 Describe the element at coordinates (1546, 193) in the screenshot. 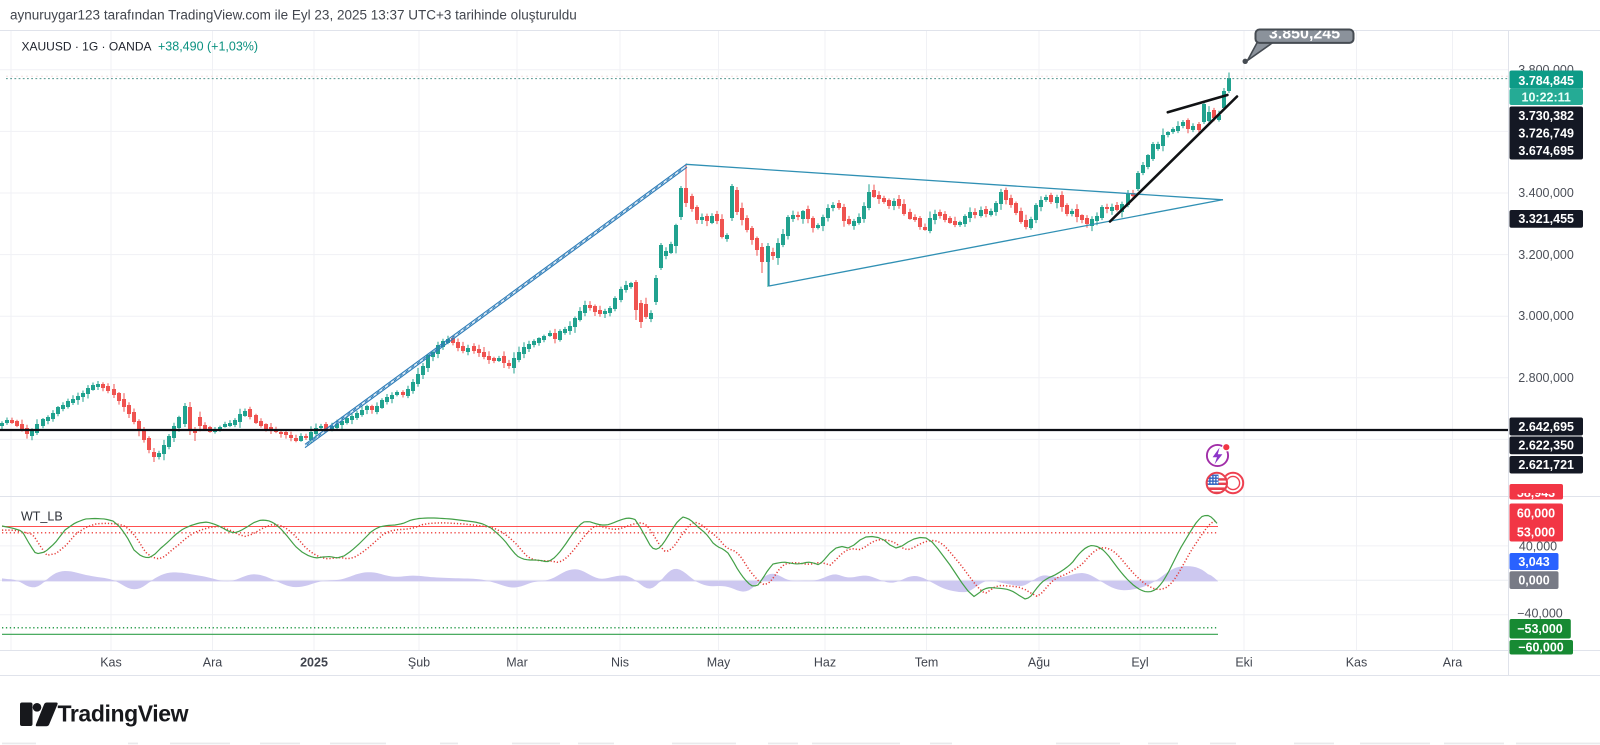

I see `svg-text: 3.400,000` at that location.